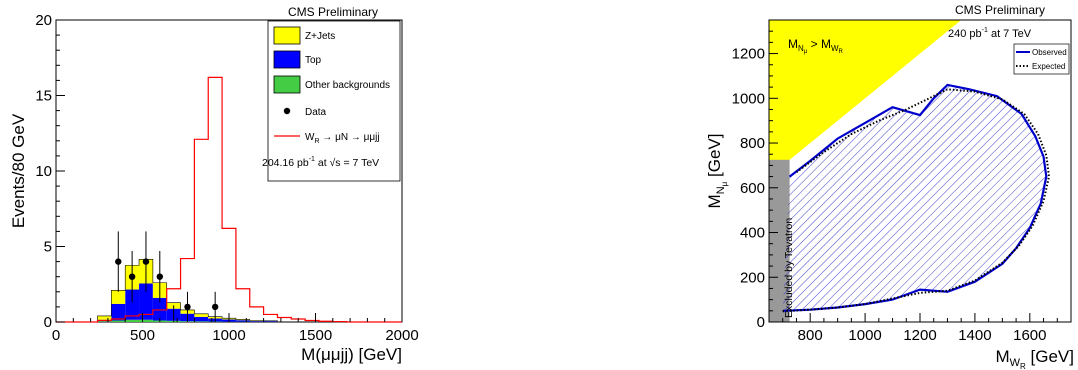  Describe the element at coordinates (316, 112) in the screenshot. I see `legend-label: Data` at that location.